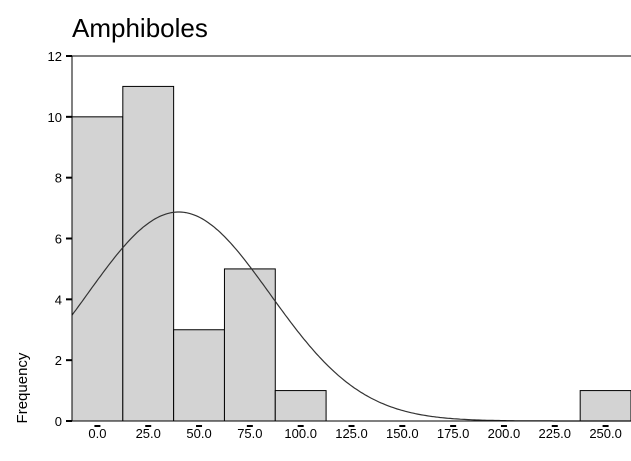 This screenshot has width=631, height=461. What do you see at coordinates (22, 387) in the screenshot?
I see `y-axis-label: Frequency` at bounding box center [22, 387].